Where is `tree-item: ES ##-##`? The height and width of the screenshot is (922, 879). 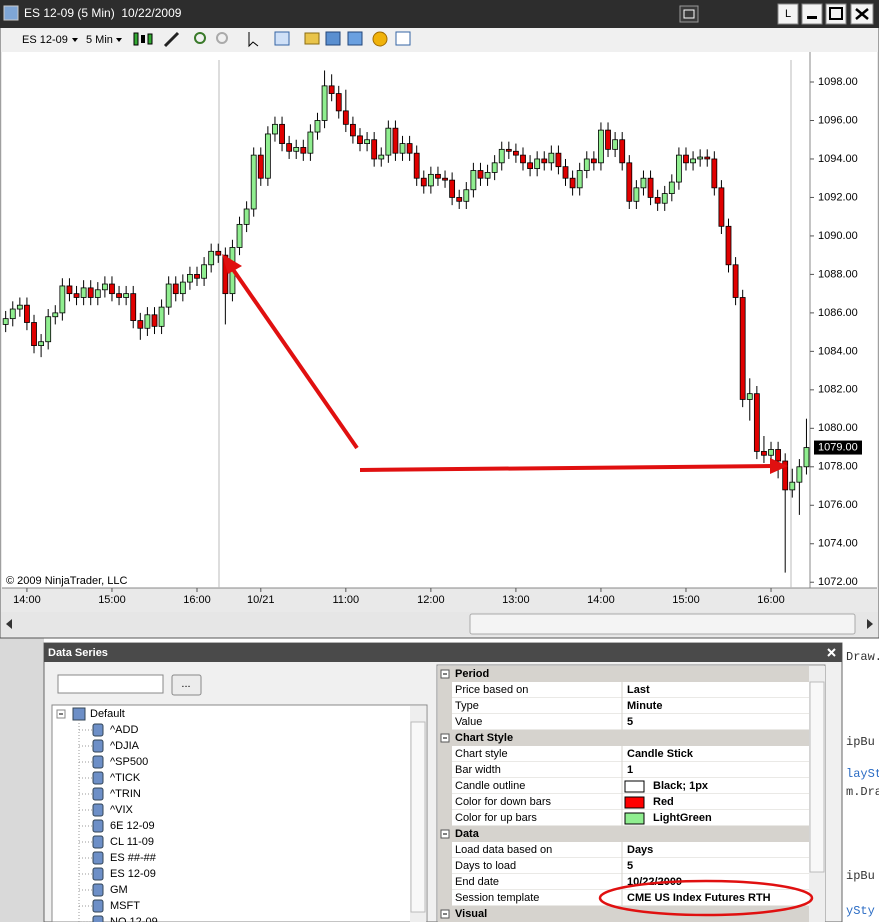 tree-item: ES ##-## is located at coordinates (133, 858).